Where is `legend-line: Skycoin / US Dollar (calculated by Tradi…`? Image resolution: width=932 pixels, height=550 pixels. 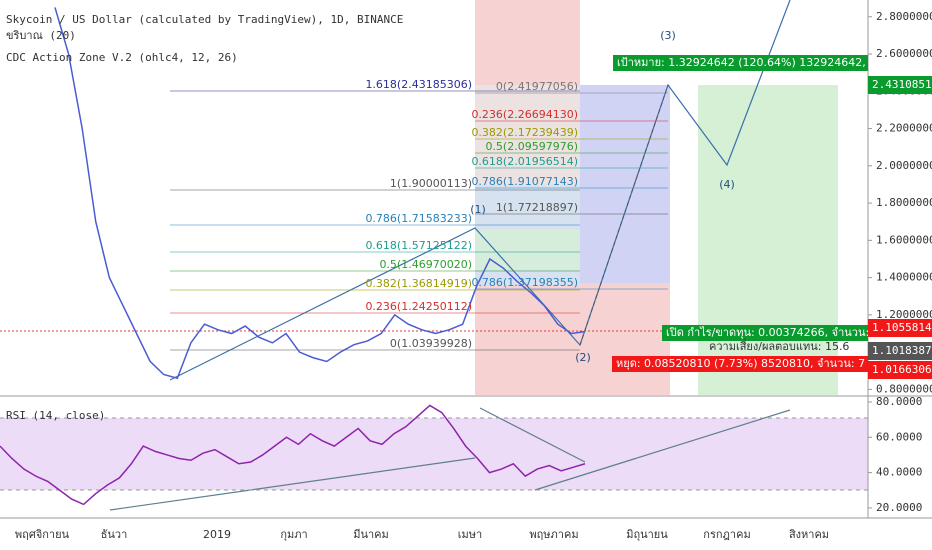
legend-line: Skycoin / US Dollar (calculated by Tradi… is located at coordinates (204, 19).